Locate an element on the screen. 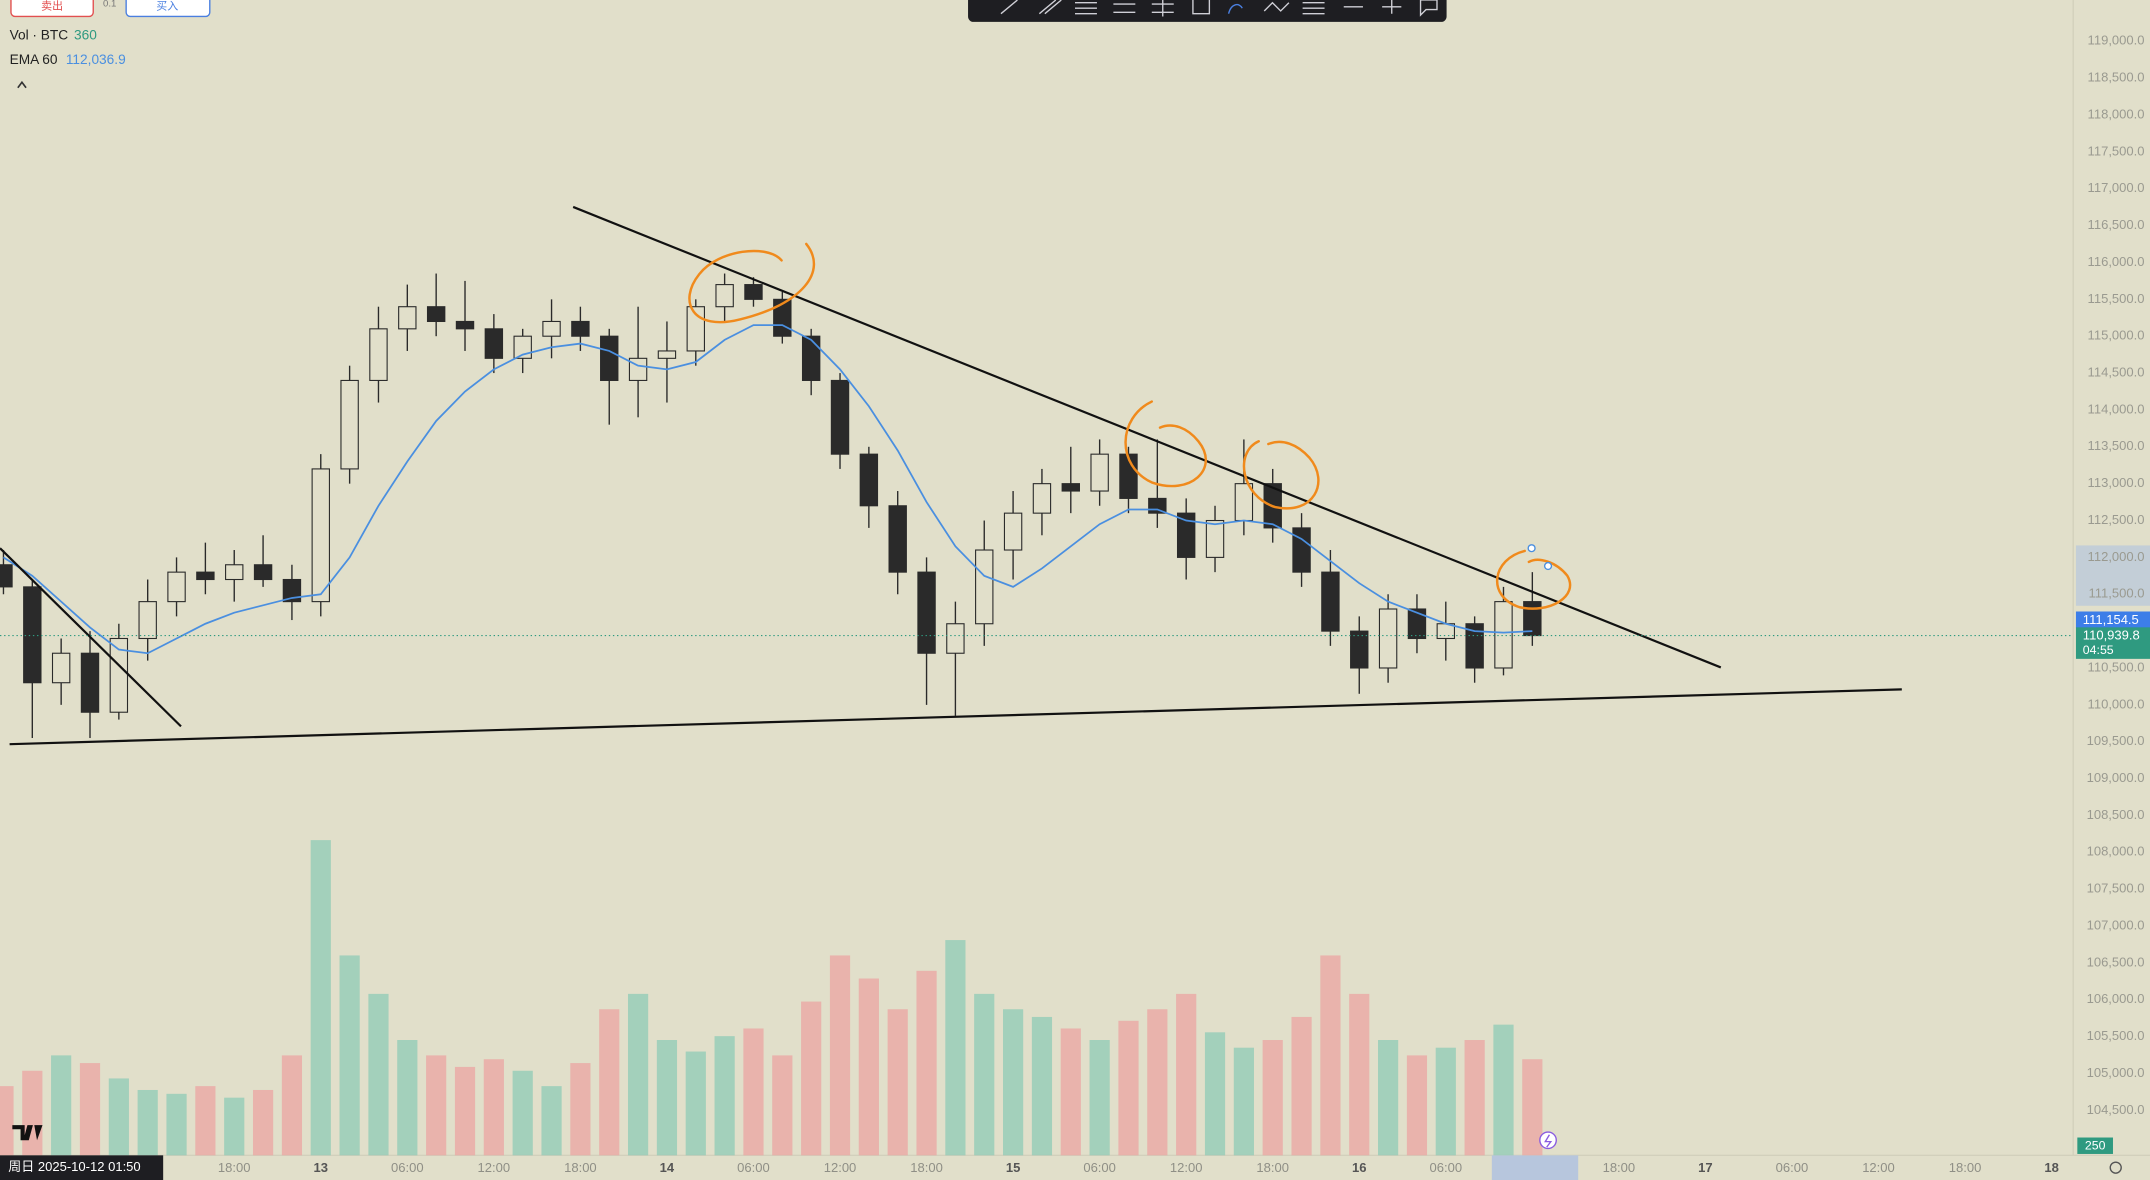 This screenshot has height=1180, width=2150. collapse-button is located at coordinates (22, 84).